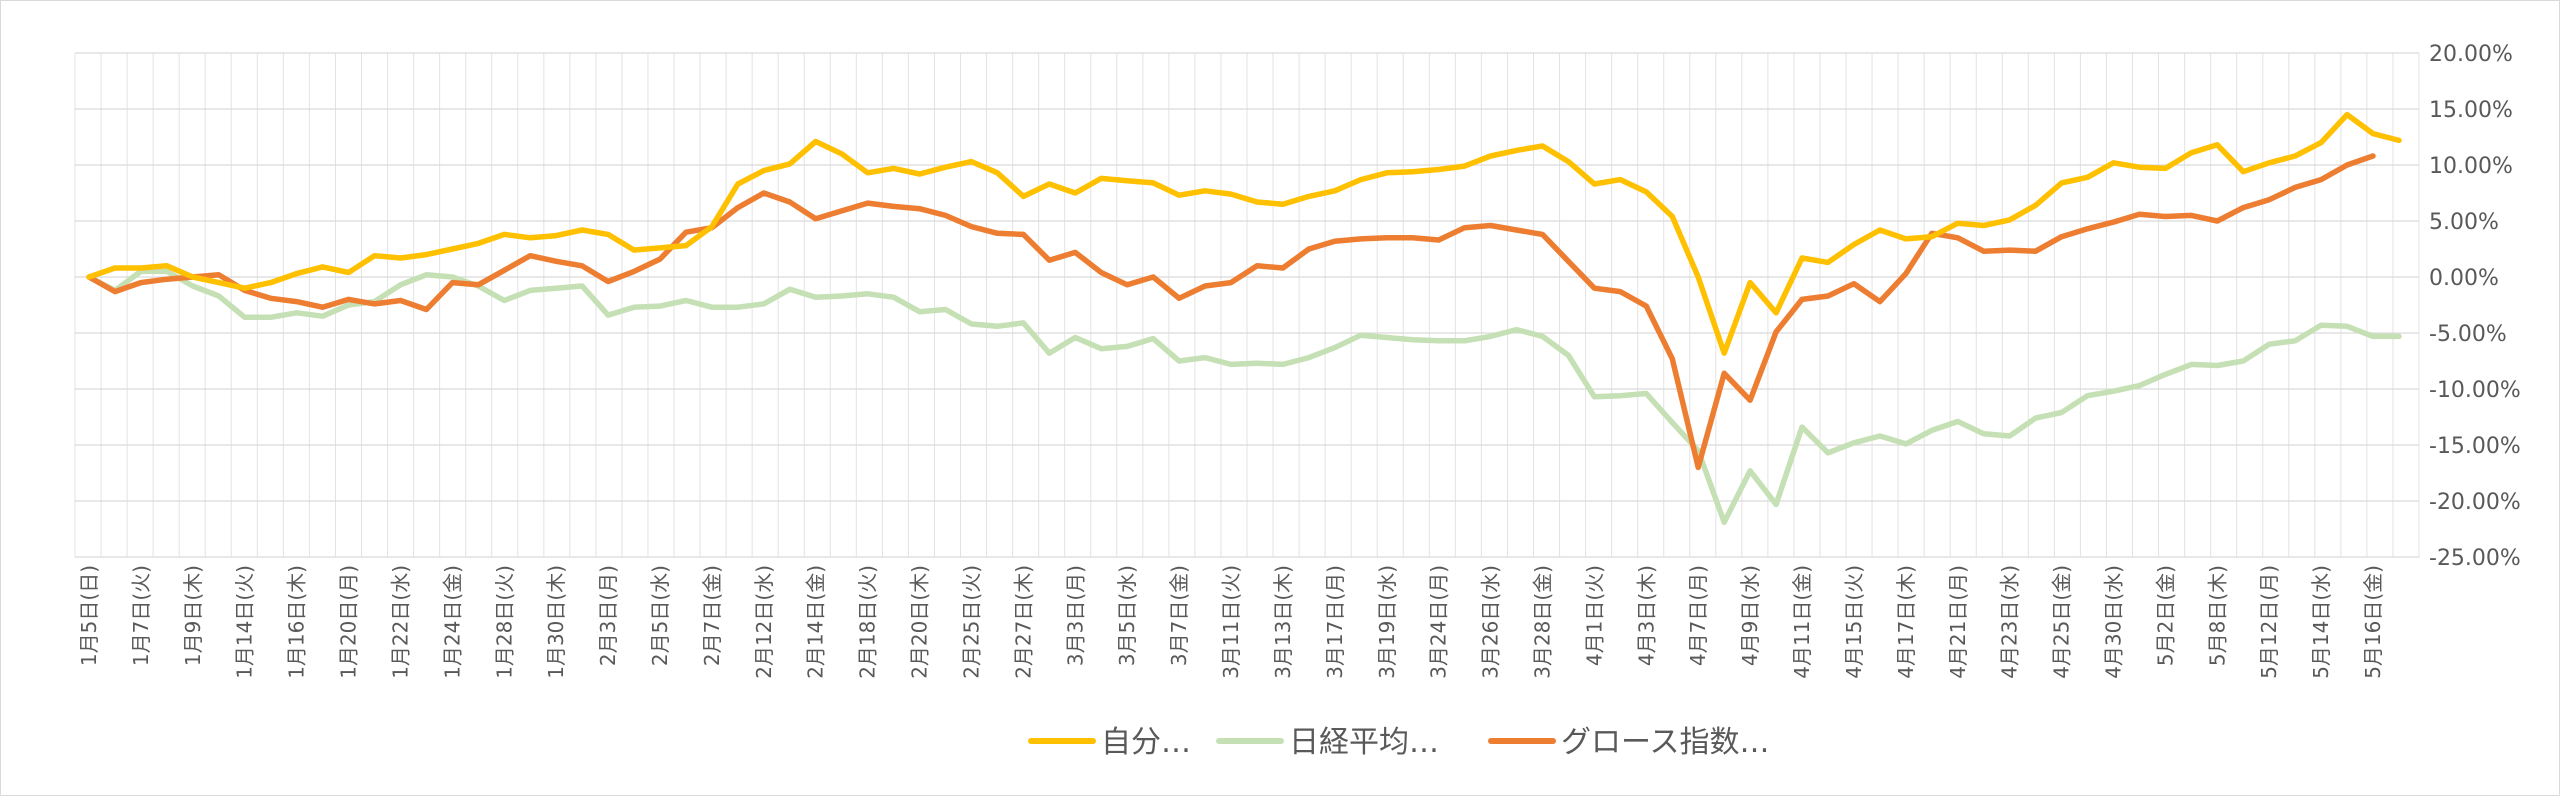  Describe the element at coordinates (2471, 54) in the screenshot. I see `y-tick-label: 20.00%` at that location.